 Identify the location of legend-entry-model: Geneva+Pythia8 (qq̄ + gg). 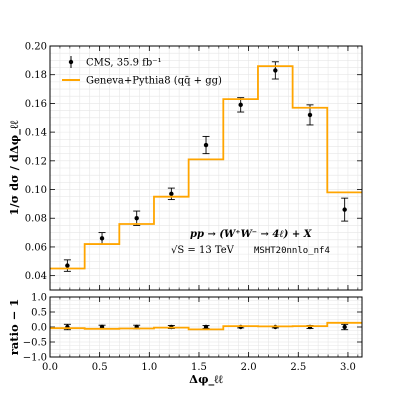
(142, 81).